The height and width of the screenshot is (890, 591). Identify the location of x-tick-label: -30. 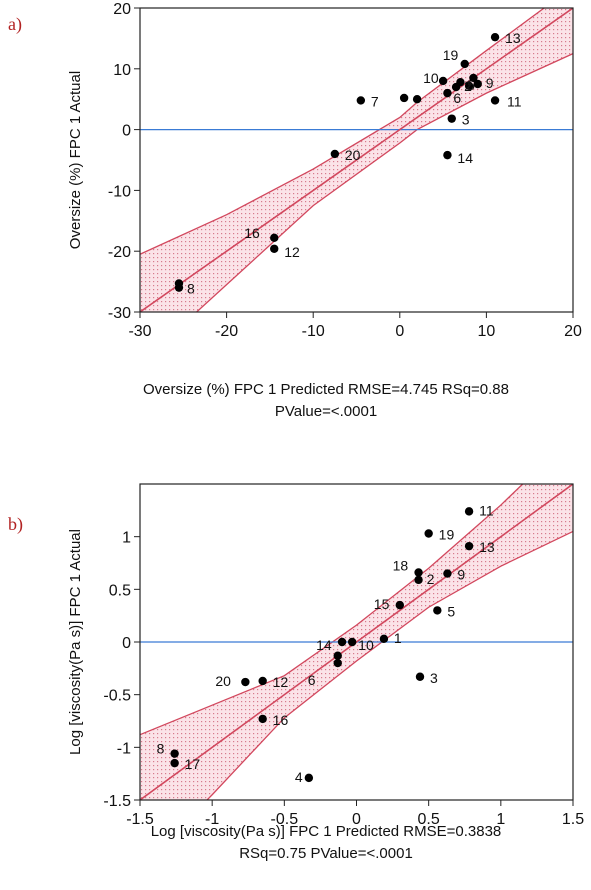
(139, 331).